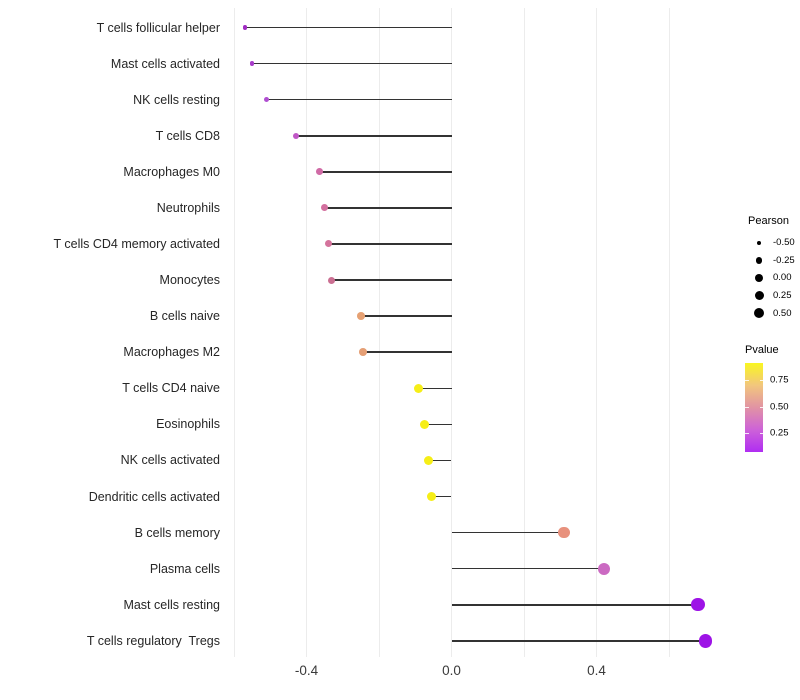 The width and height of the screenshot is (800, 700). What do you see at coordinates (176, 99) in the screenshot?
I see `category-label: NK cells resting` at bounding box center [176, 99].